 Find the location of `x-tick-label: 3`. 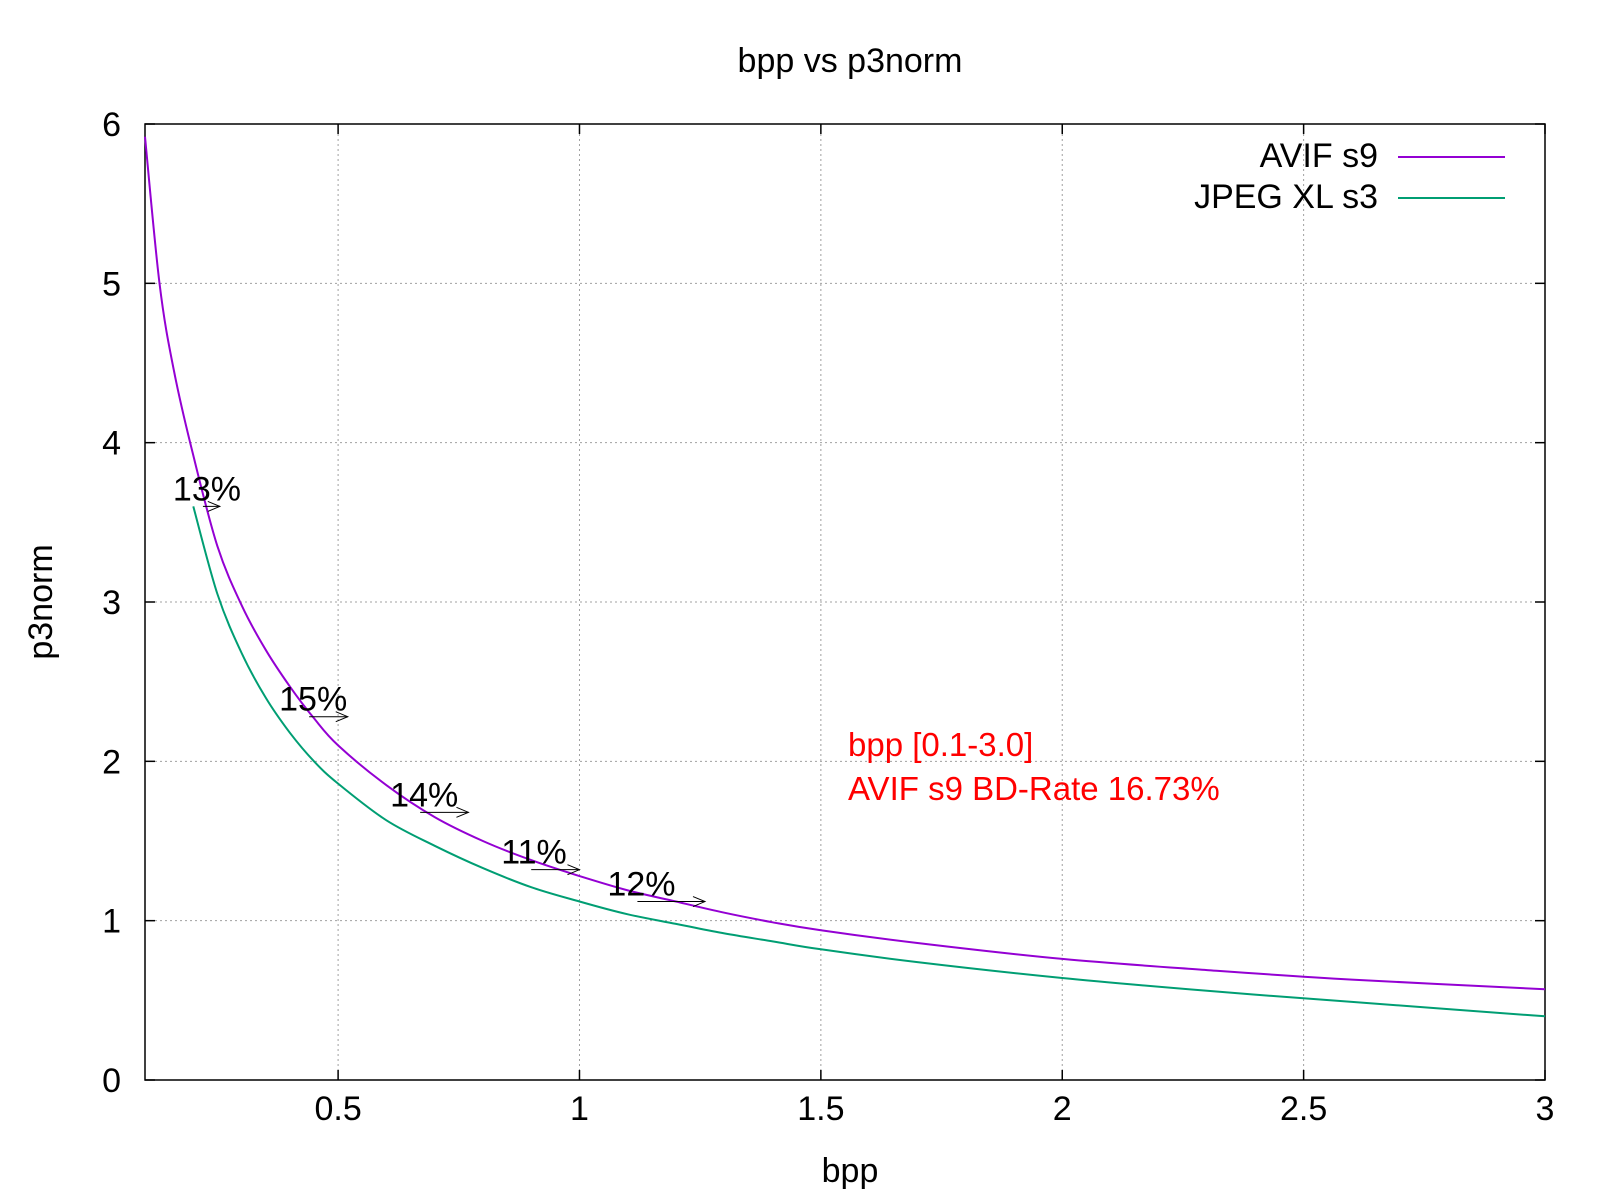

x-tick-label: 3 is located at coordinates (1545, 1109).